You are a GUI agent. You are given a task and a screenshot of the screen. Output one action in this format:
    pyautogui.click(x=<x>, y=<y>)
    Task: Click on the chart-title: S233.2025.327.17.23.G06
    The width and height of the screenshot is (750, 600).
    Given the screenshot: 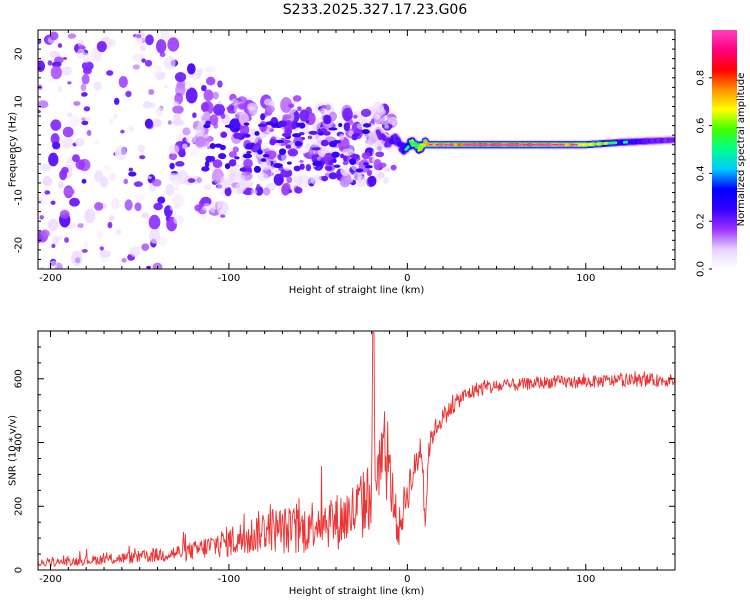 What is the action you would take?
    pyautogui.click(x=375, y=10)
    